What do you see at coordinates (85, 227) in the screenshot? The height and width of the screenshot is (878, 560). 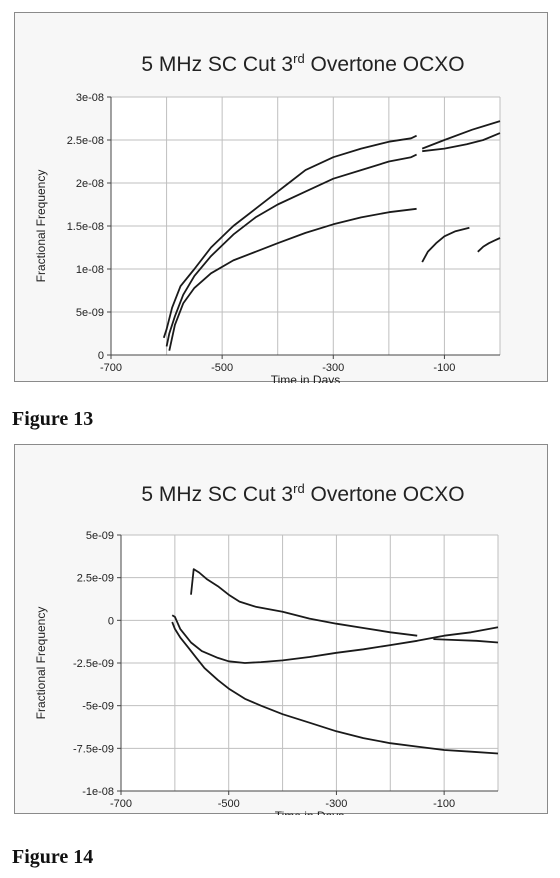 I see `y-tick-label: 1.5e-08` at bounding box center [85, 227].